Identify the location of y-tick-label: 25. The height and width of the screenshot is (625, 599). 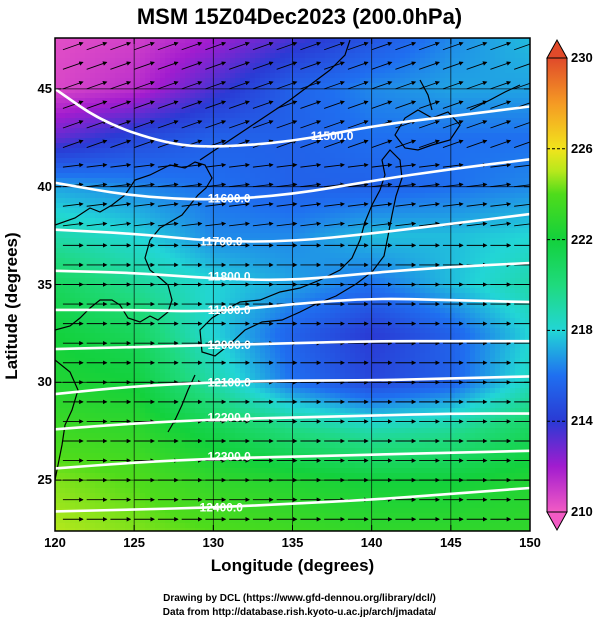
(44, 480).